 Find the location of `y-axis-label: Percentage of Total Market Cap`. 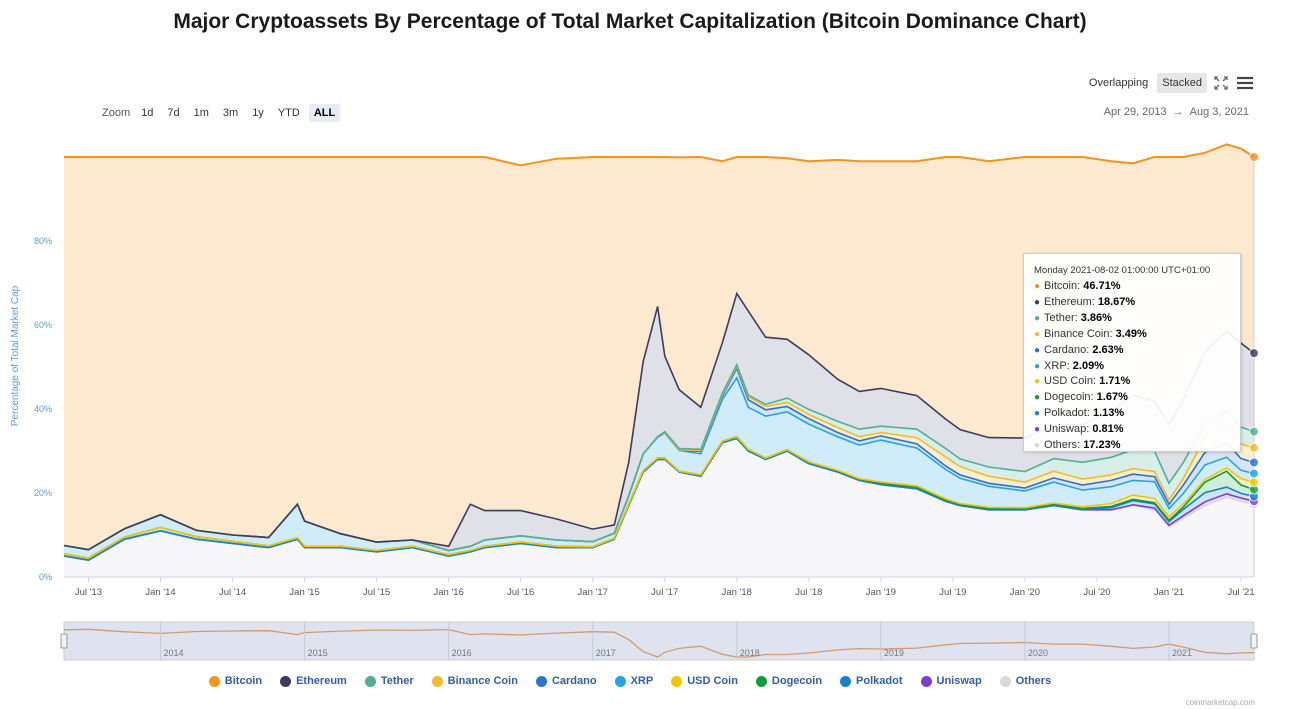

y-axis-label: Percentage of Total Market Cap is located at coordinates (15, 355).